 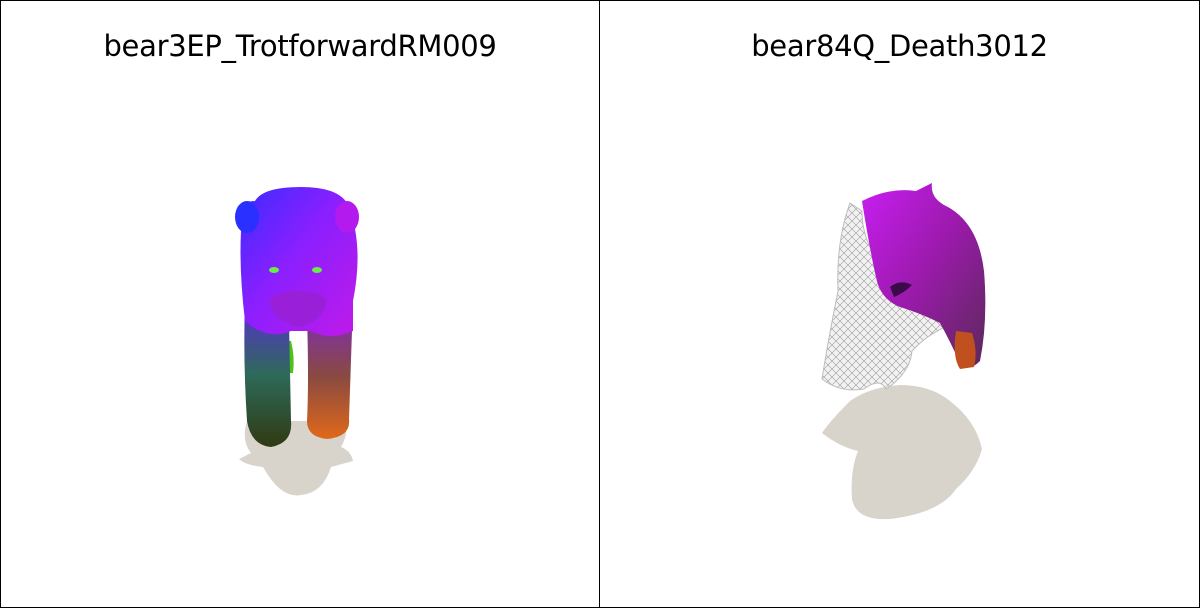 What do you see at coordinates (247, 217) in the screenshot?
I see `ear-left` at bounding box center [247, 217].